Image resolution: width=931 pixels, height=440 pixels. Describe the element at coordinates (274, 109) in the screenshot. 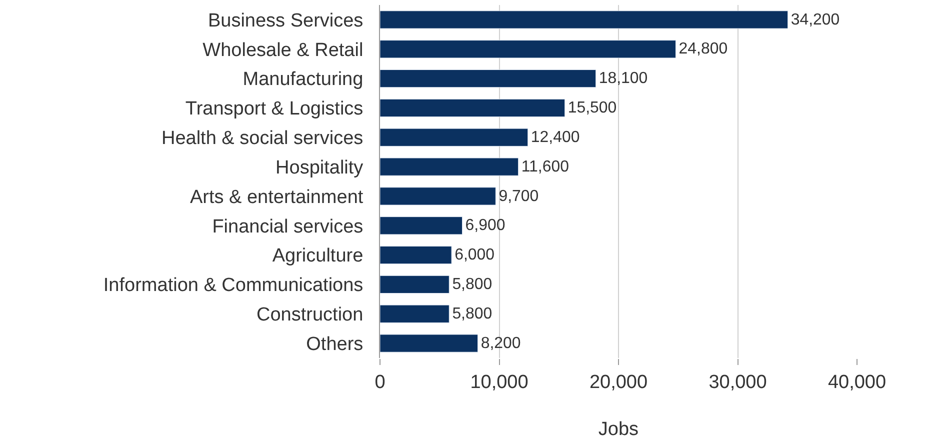

I see `y-tick-label: Transport & Logistics` at that location.